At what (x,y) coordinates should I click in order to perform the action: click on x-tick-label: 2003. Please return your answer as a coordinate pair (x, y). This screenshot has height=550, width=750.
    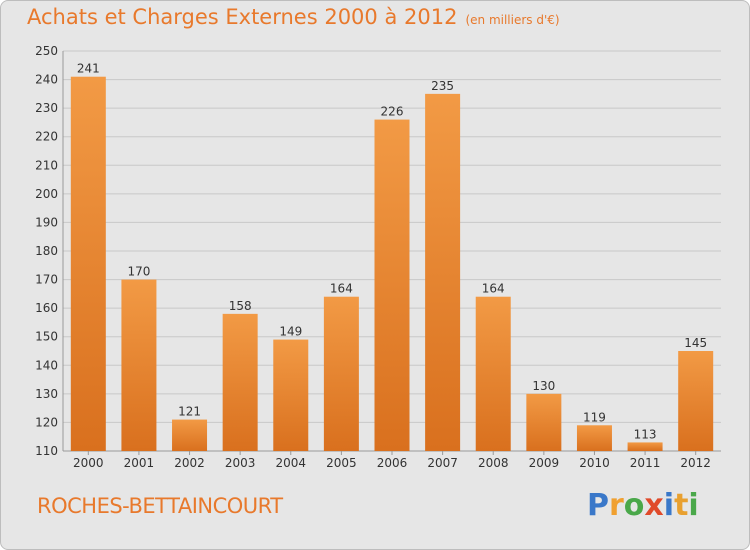
    Looking at the image, I should click on (240, 463).